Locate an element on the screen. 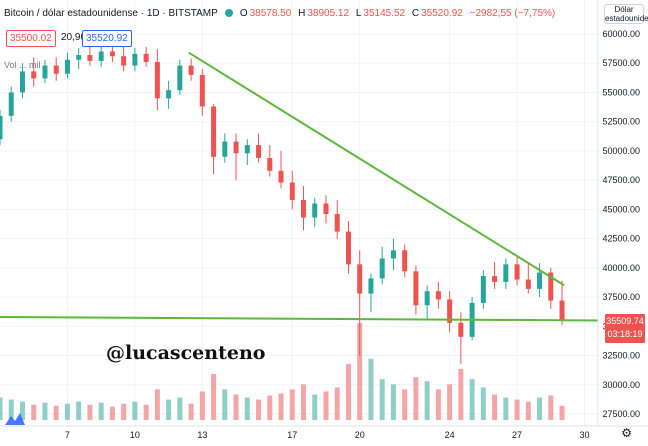 This screenshot has height=446, width=648. trendline is located at coordinates (299, 318).